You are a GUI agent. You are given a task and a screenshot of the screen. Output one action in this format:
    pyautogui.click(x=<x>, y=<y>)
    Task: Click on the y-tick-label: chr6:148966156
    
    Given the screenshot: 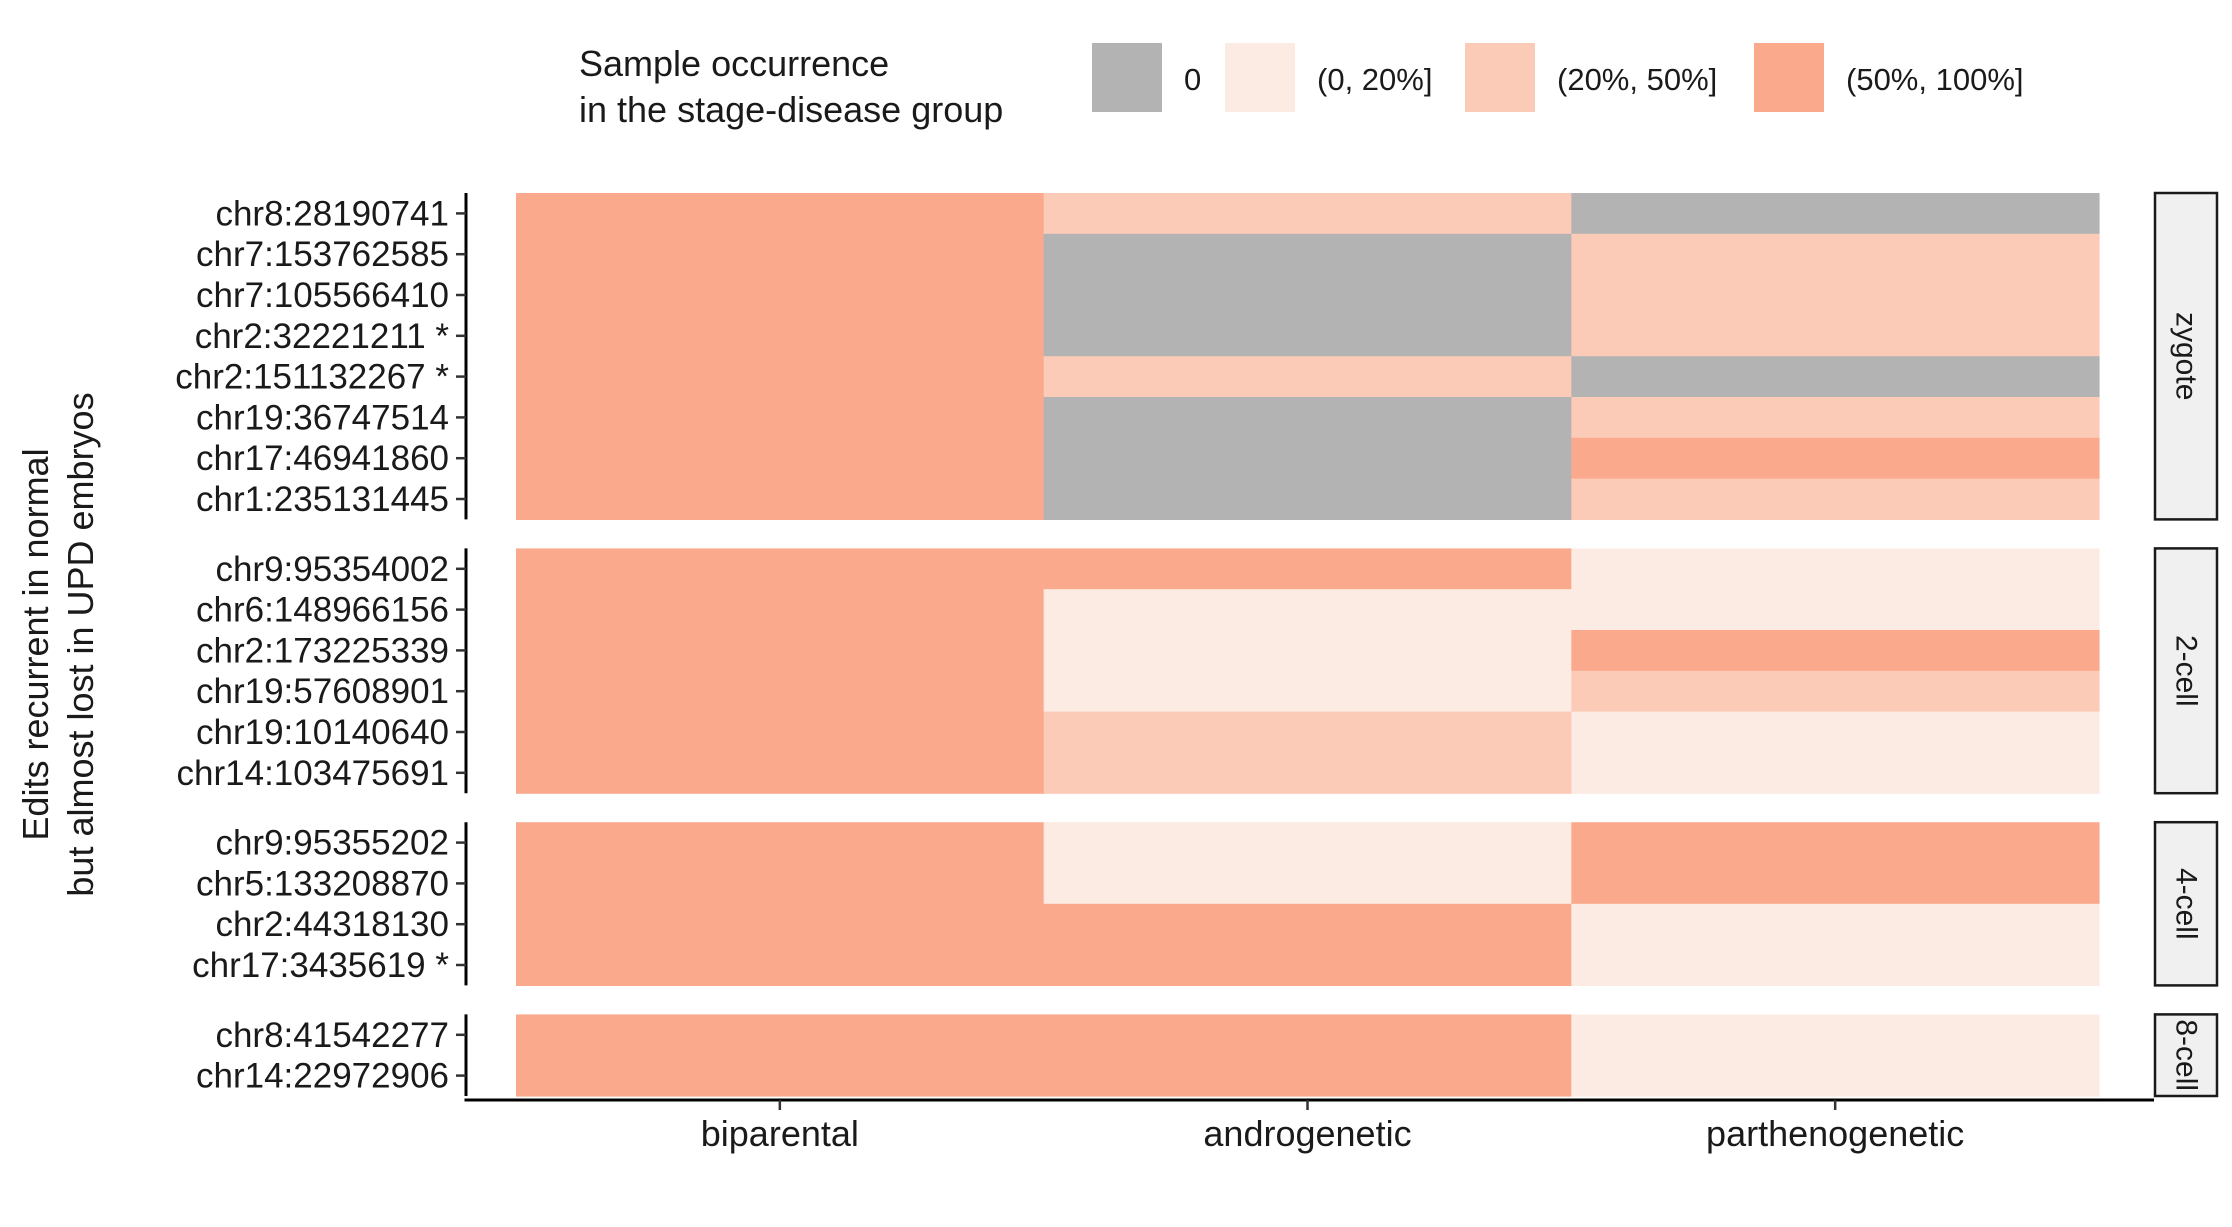 What is the action you would take?
    pyautogui.click(x=322, y=610)
    